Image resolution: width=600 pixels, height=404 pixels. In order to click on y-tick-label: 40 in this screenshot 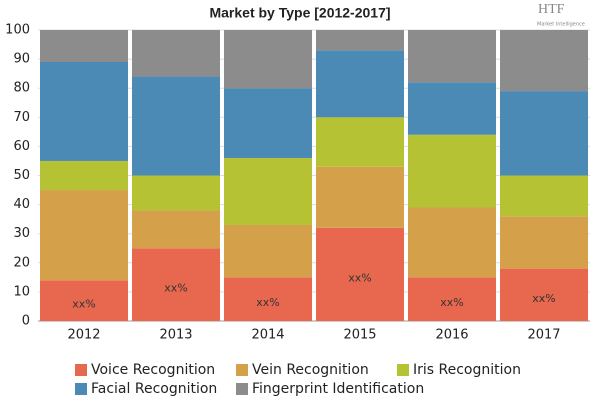, I will do `click(21, 204)`.